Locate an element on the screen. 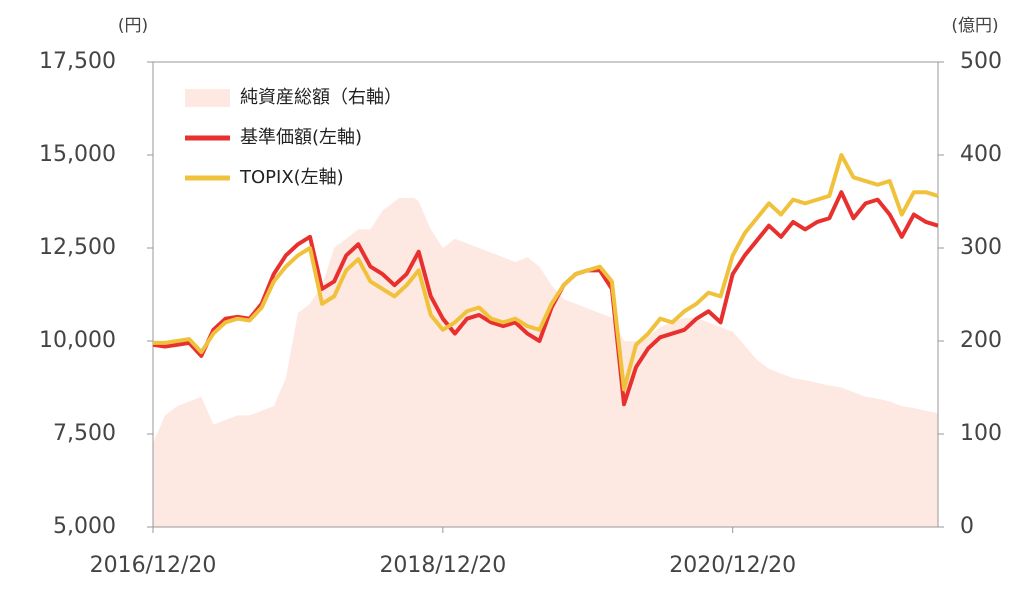  x-tick-label: 2016/12/20 is located at coordinates (153, 565).